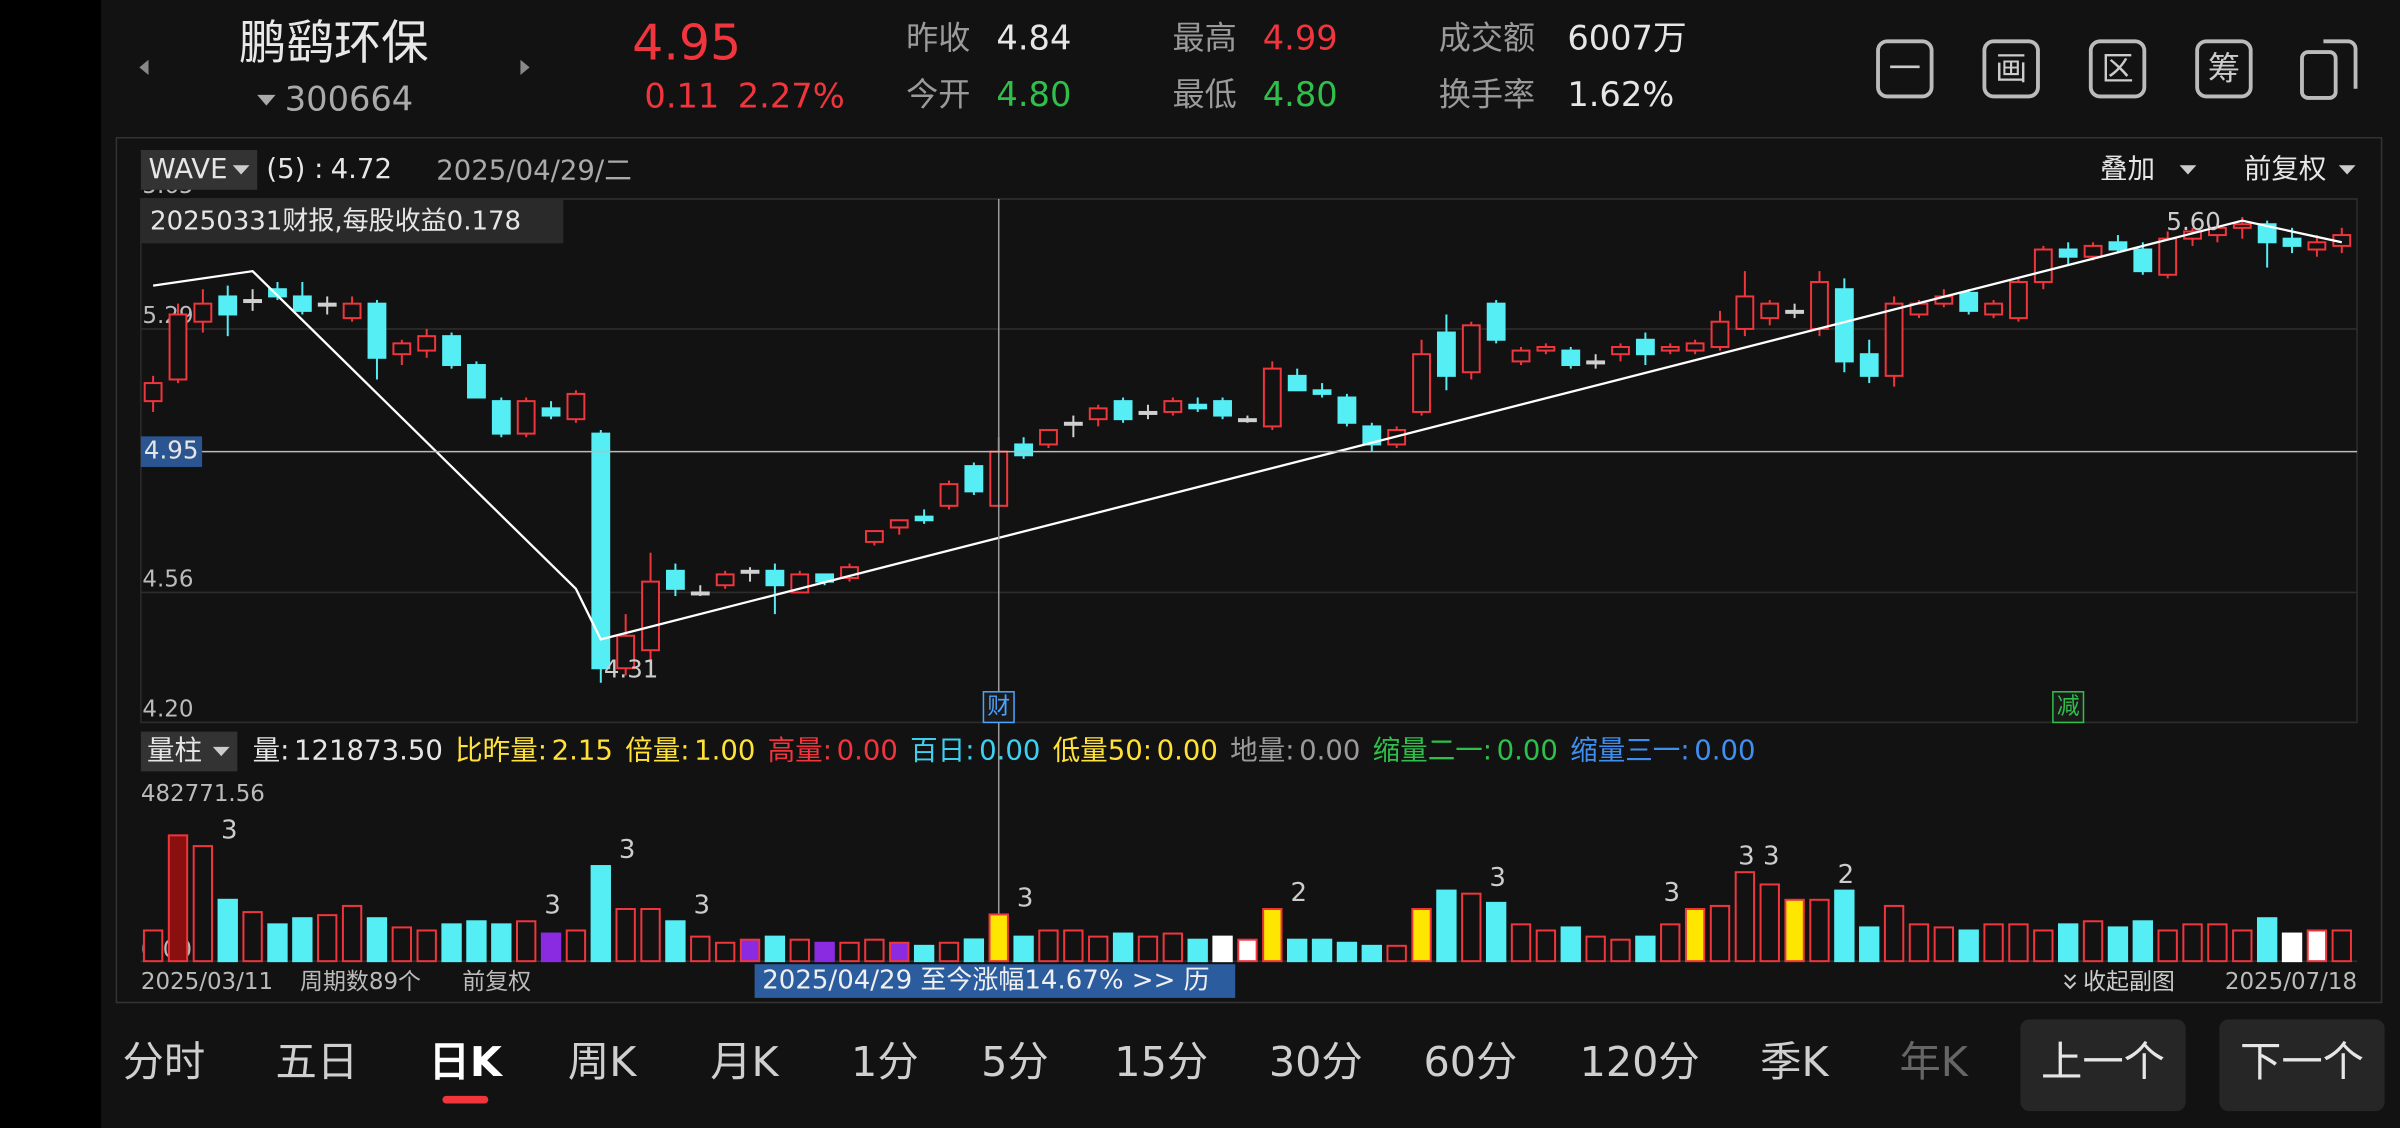 Image resolution: width=2400 pixels, height=1128 pixels. I want to click on event-marker-label: 财, so click(998, 707).